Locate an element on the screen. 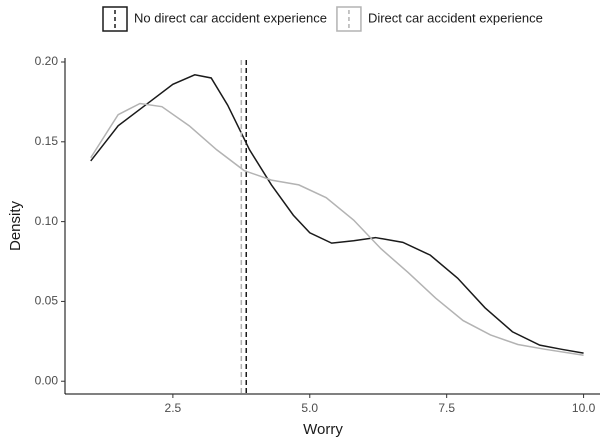  y-tick-label: 0.05 is located at coordinates (47, 301).